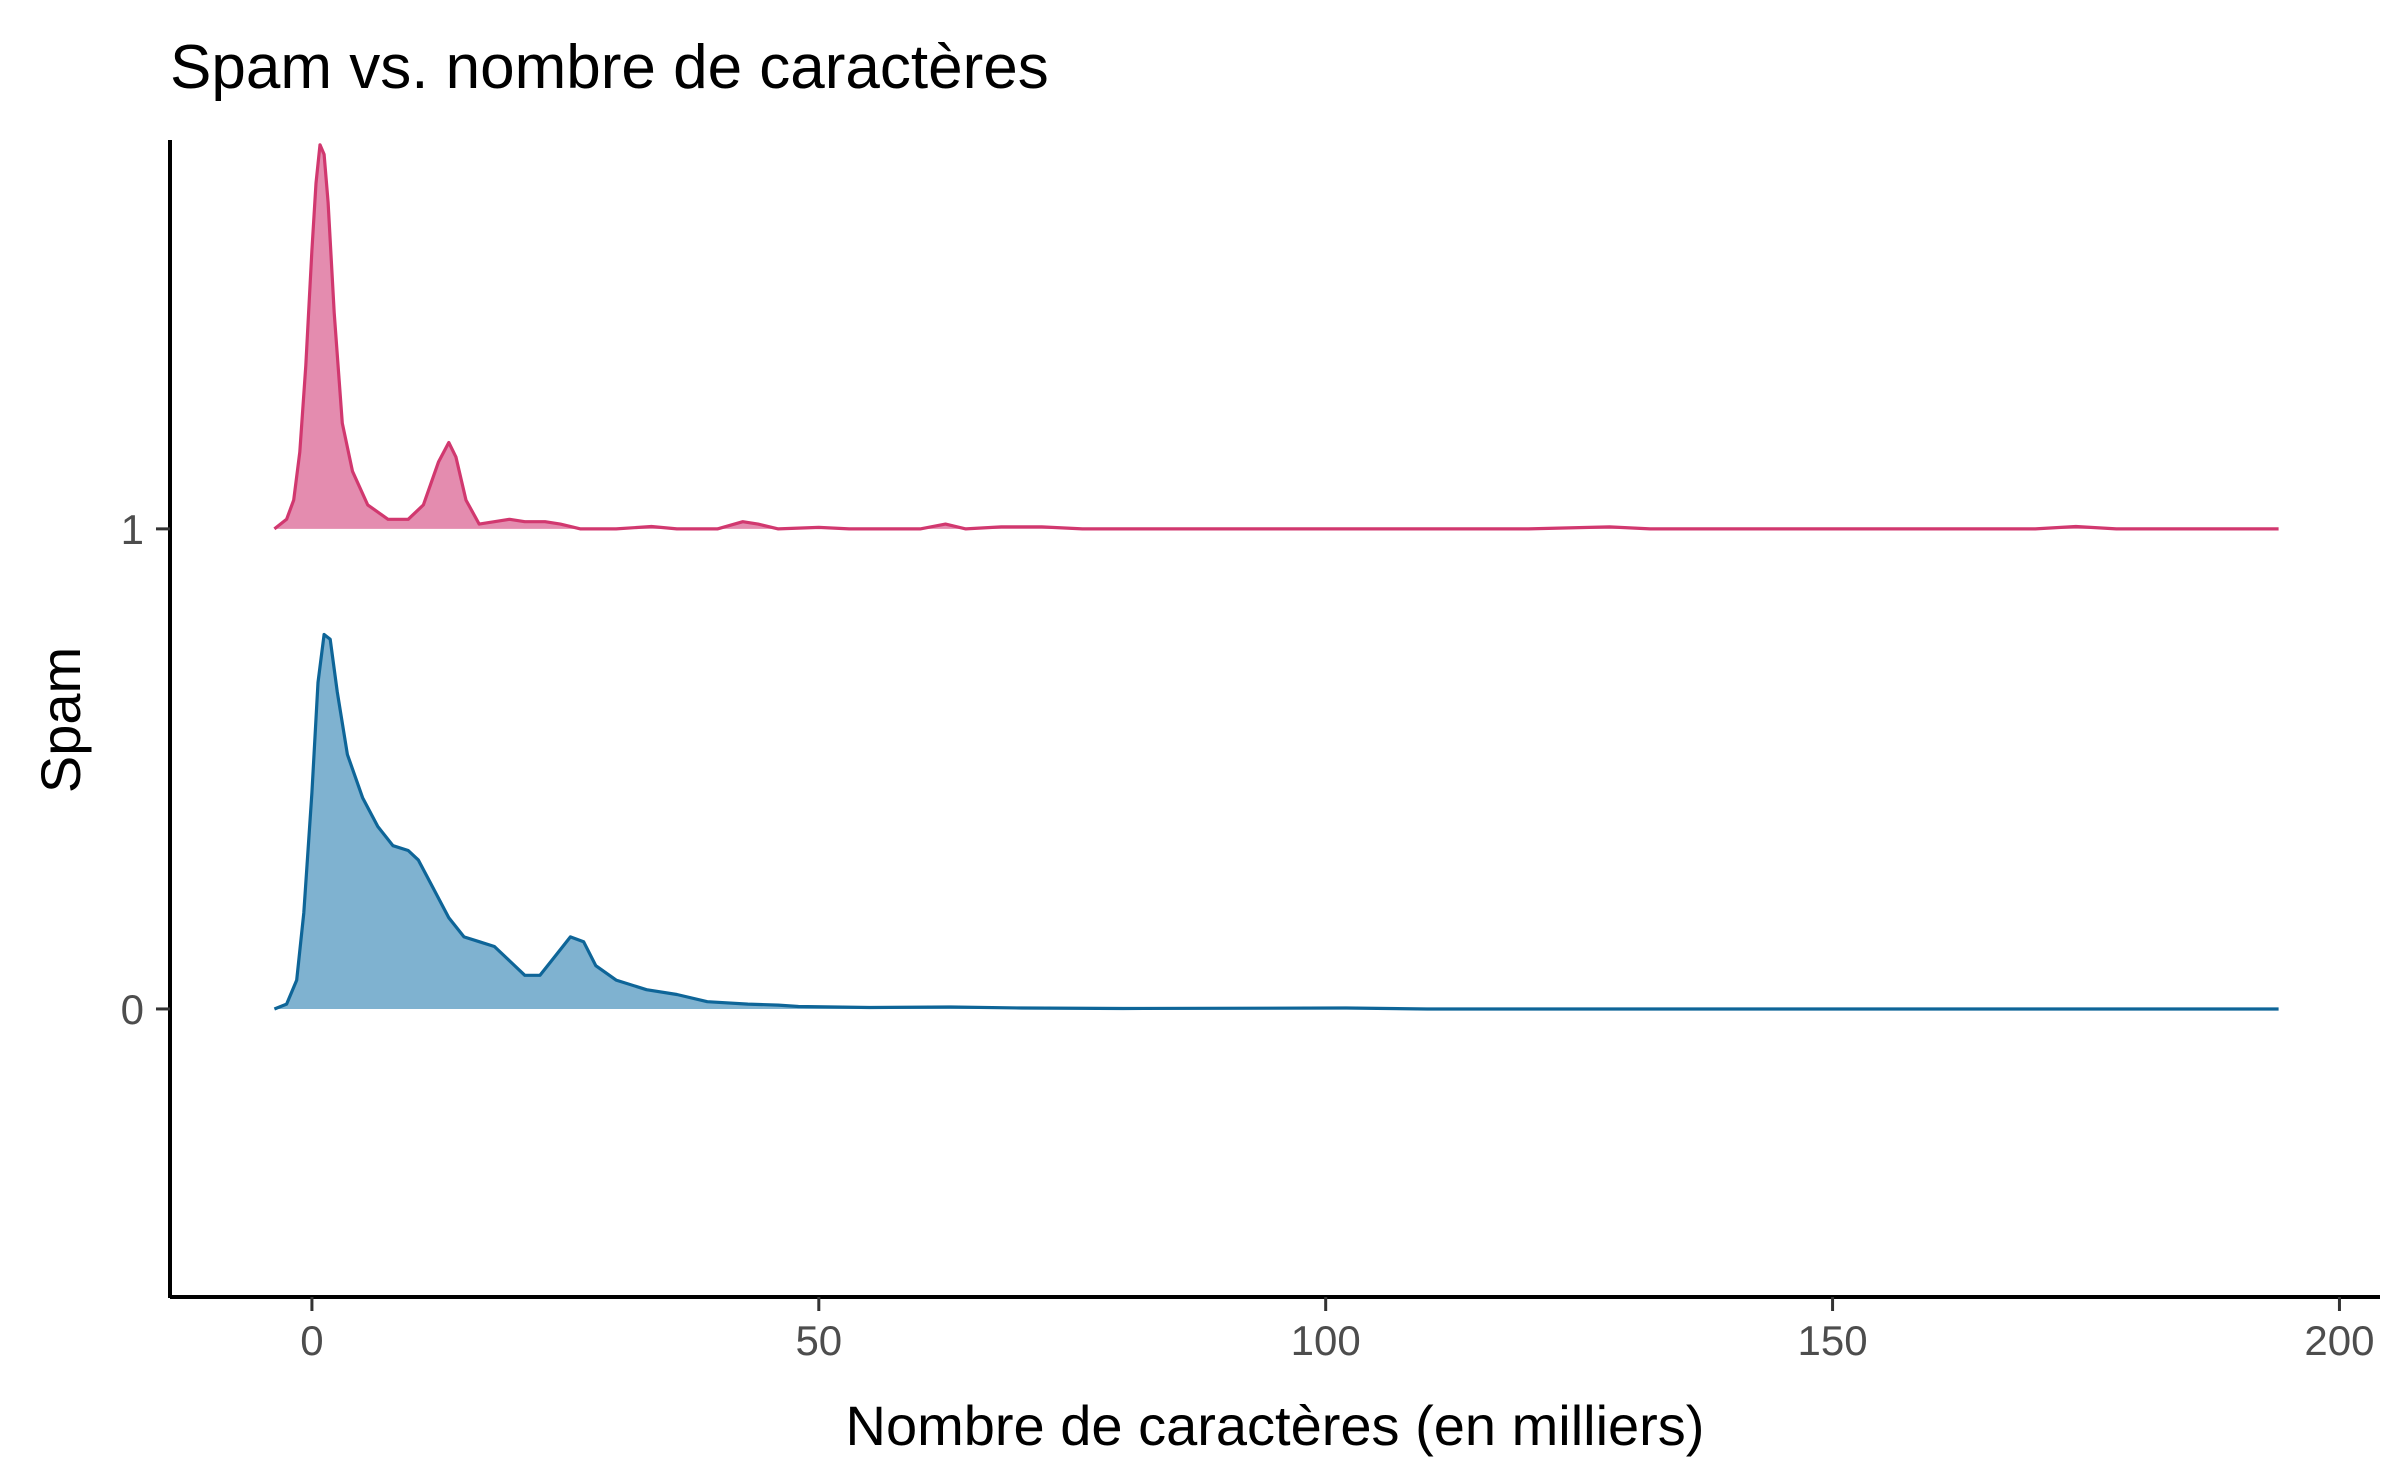 The width and height of the screenshot is (2400, 1483). What do you see at coordinates (60, 720) in the screenshot?
I see `y-axis-title: Spam` at bounding box center [60, 720].